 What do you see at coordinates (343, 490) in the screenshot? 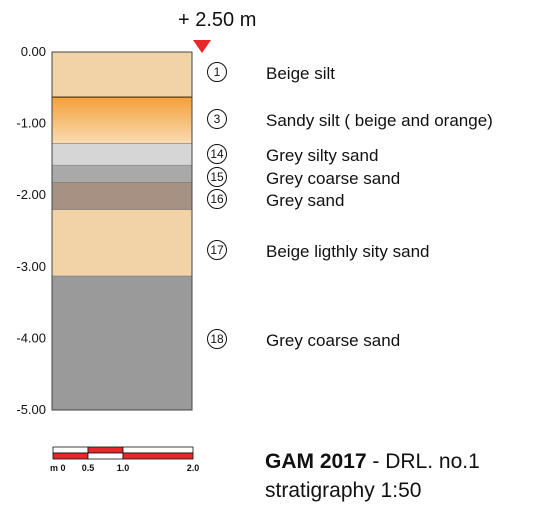
I see `caption-subtitle: stratigraphy 1:50` at bounding box center [343, 490].